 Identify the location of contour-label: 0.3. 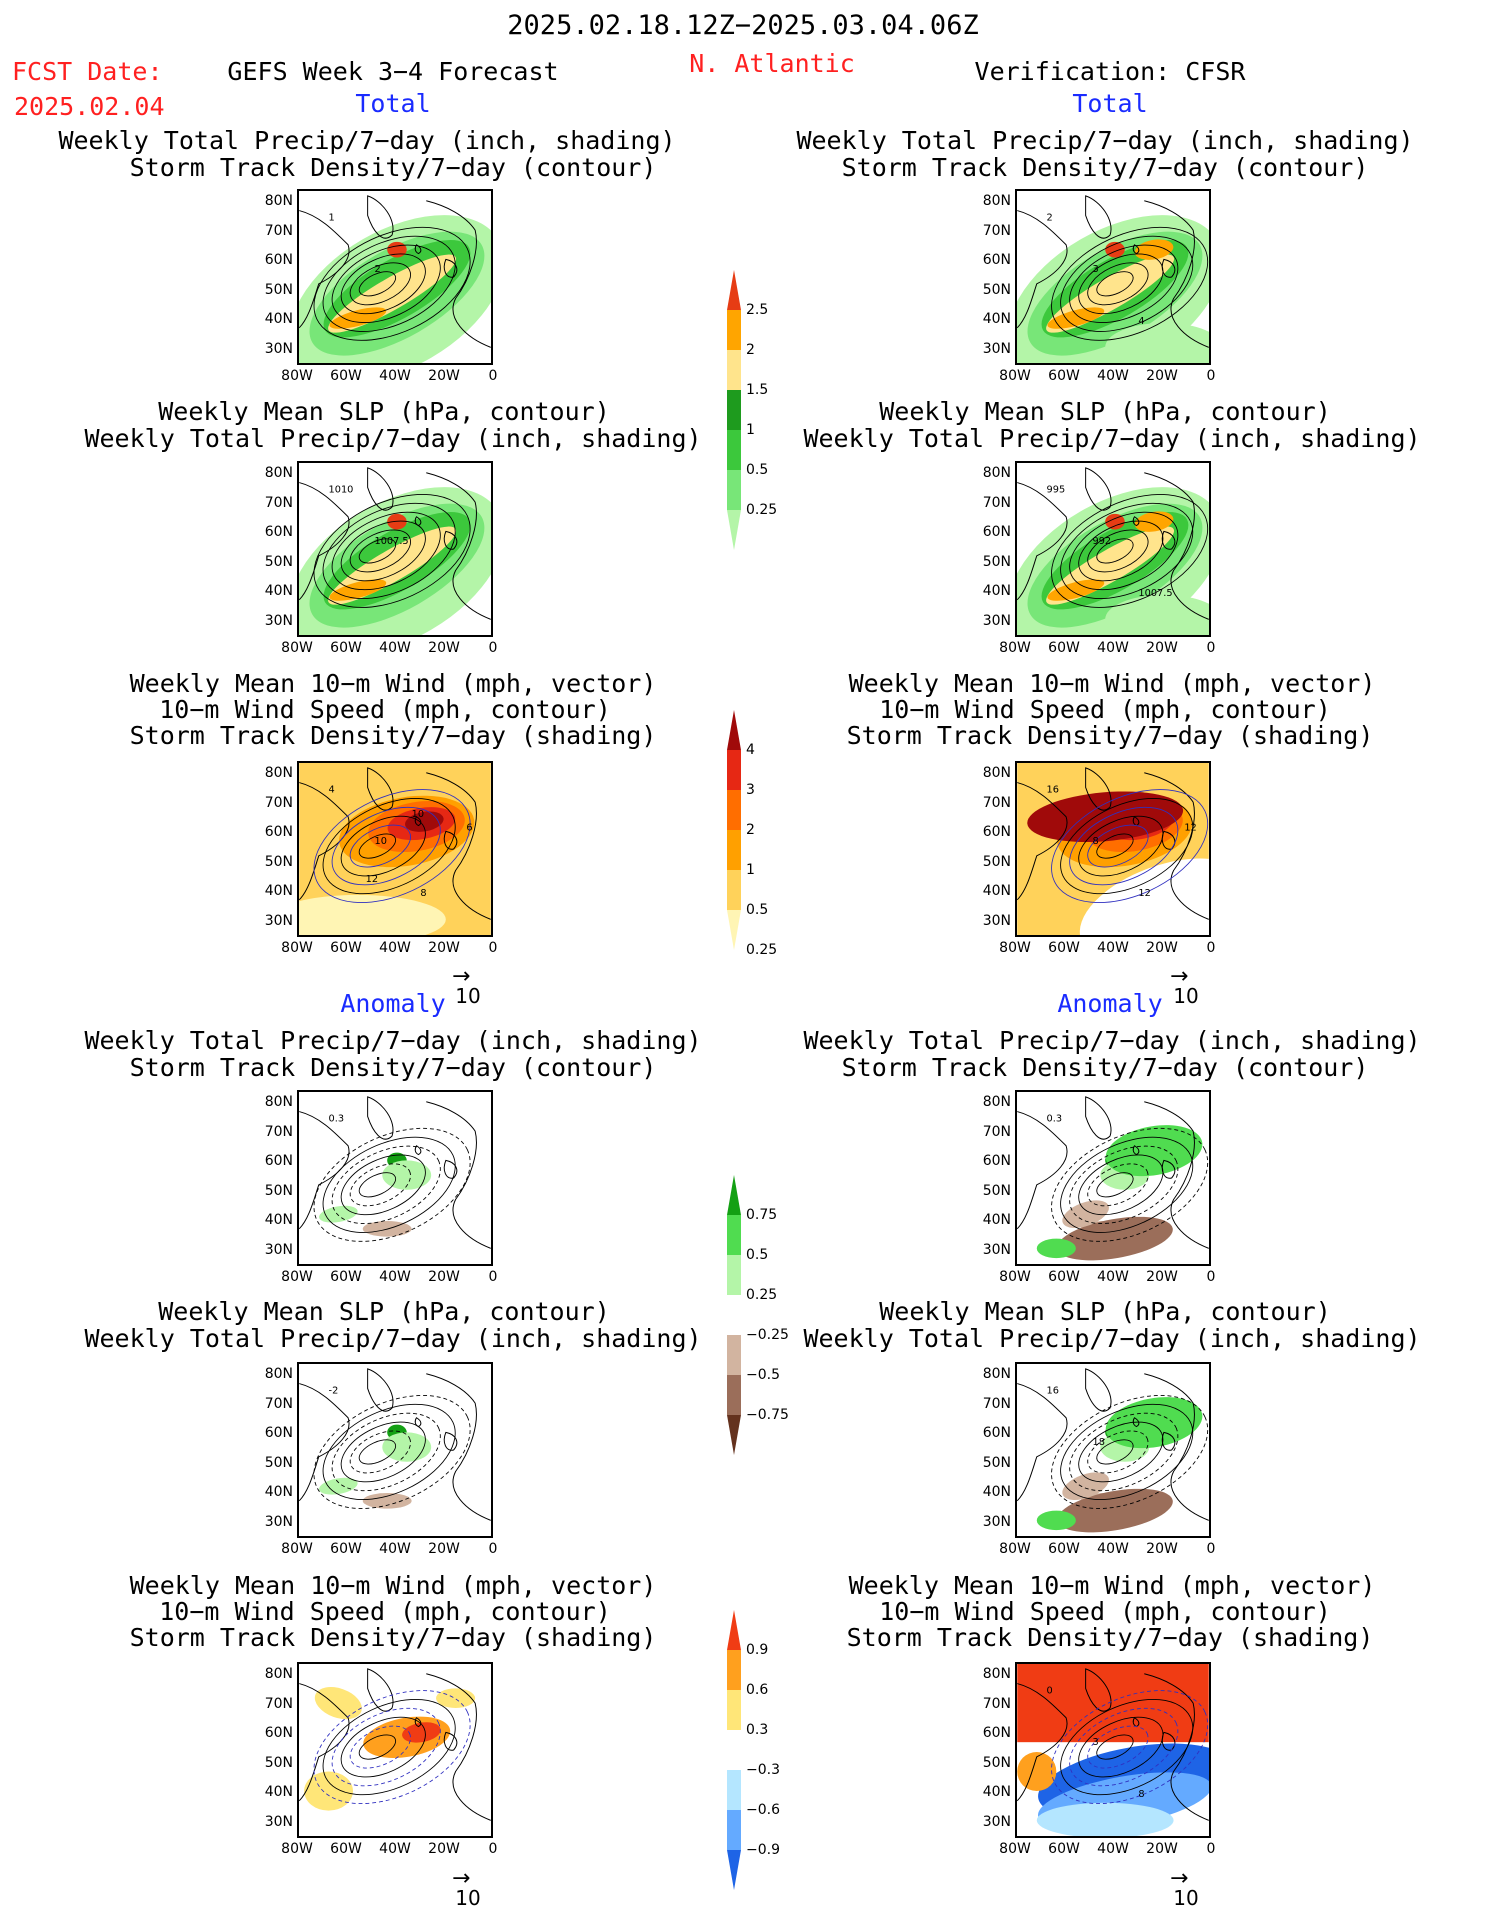
(337, 1118).